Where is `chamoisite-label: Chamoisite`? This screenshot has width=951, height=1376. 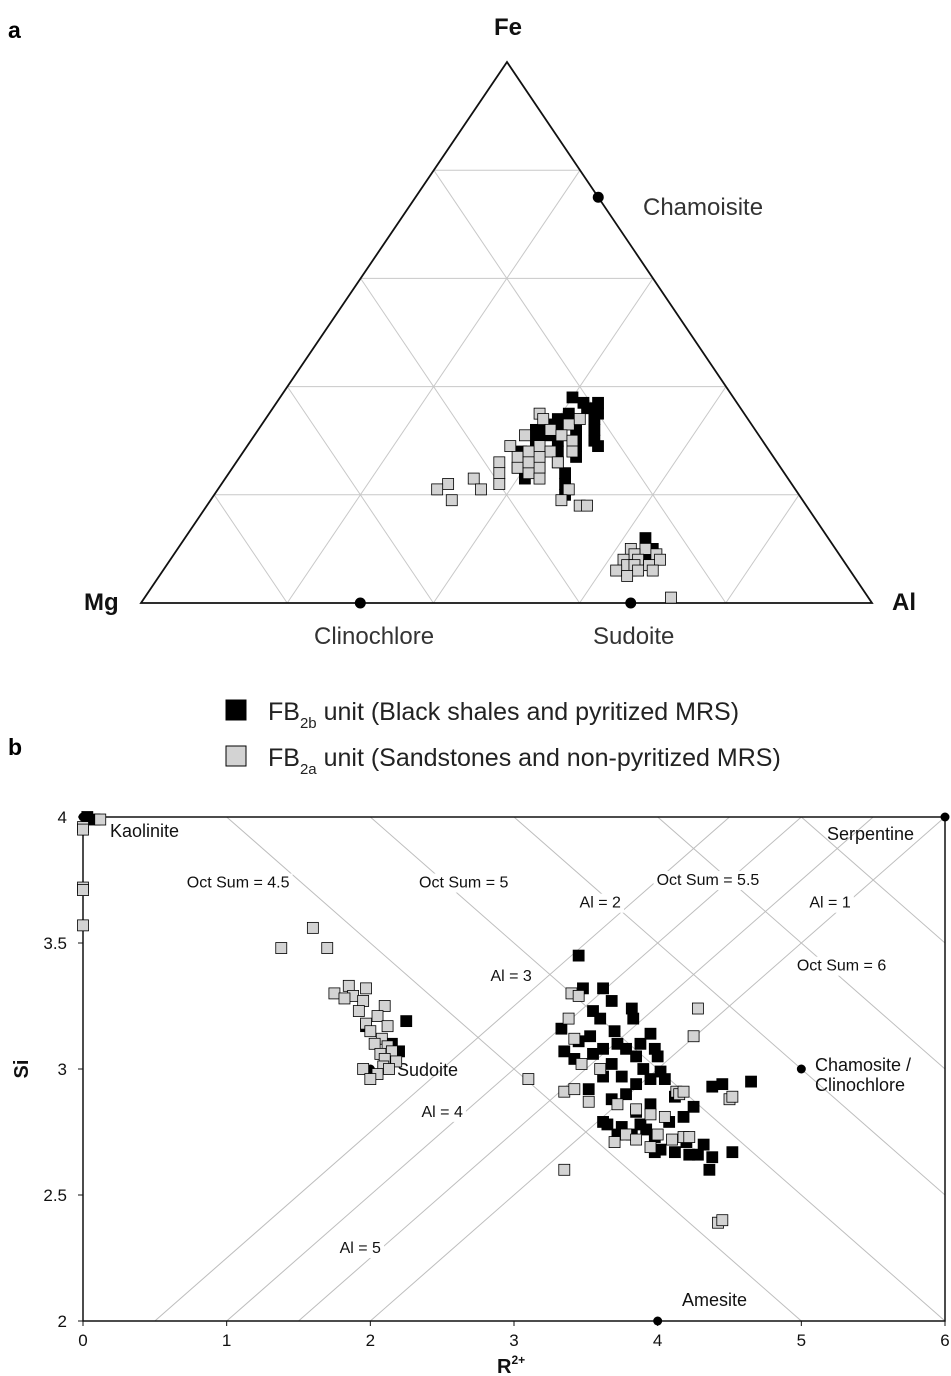
chamoisite-label: Chamoisite is located at coordinates (703, 207).